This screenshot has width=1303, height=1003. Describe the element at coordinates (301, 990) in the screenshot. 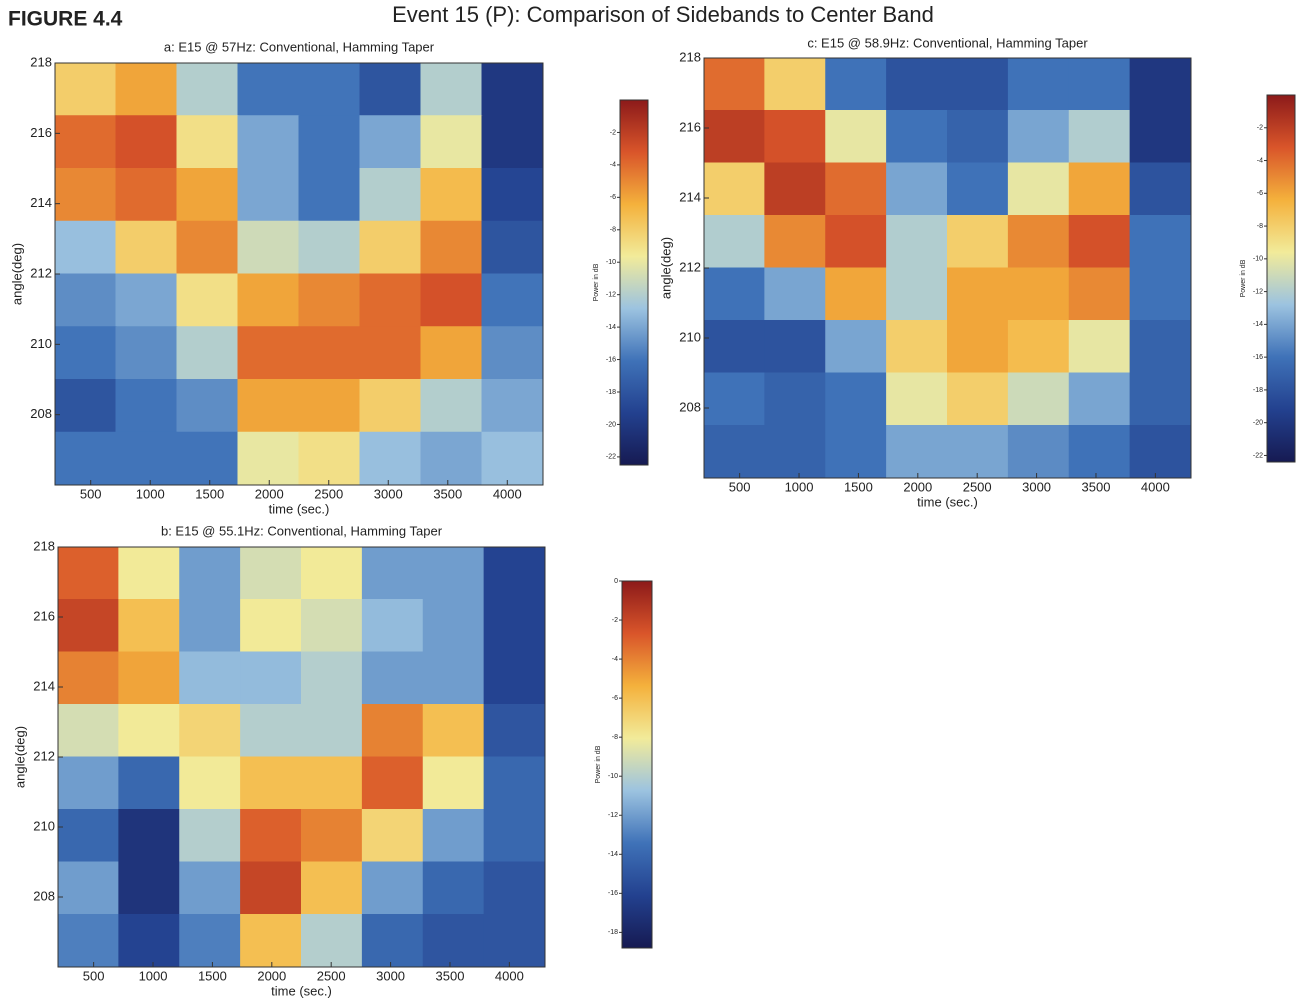

I see `x-axis-label: time (sec.)` at that location.